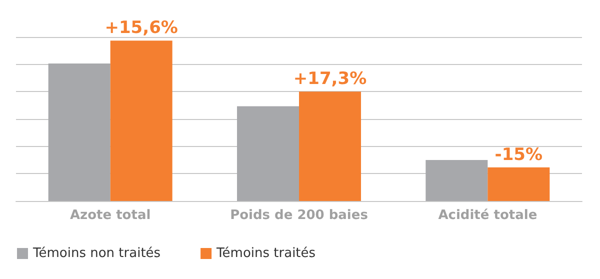  I want to click on legend-label: Témoins traités, so click(266, 253).